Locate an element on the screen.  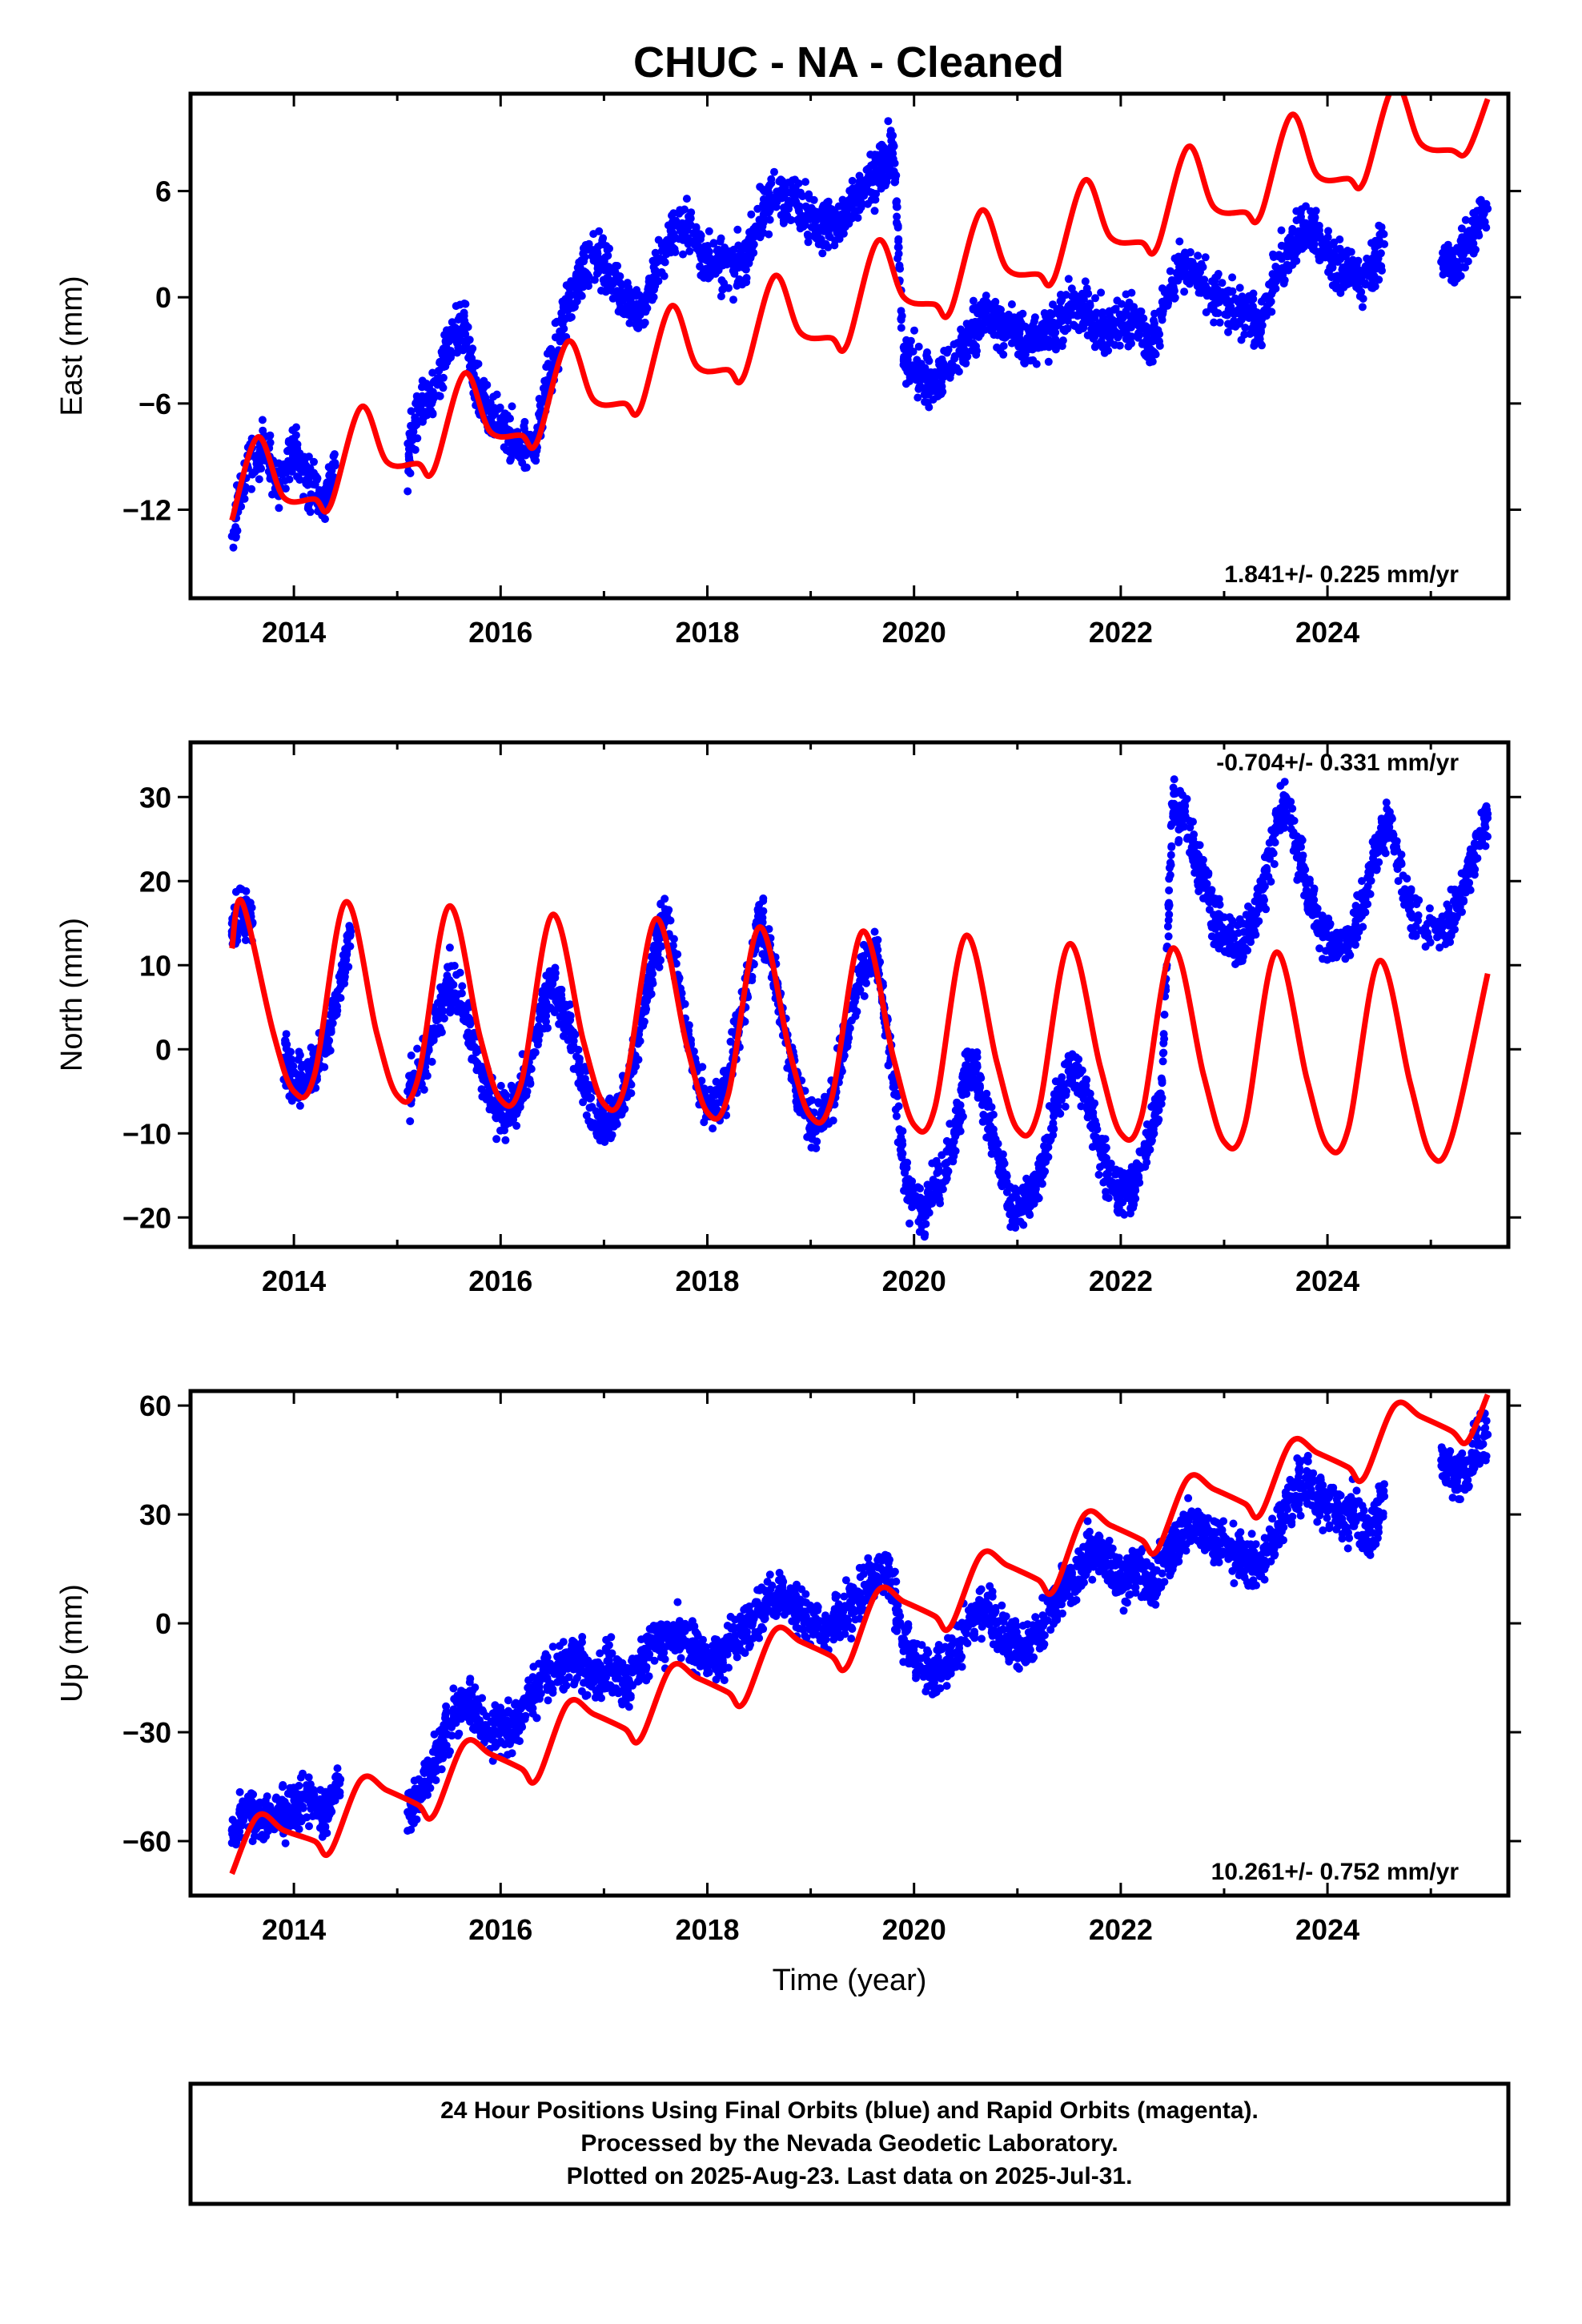
x-tick-label: 2018 is located at coordinates (707, 632).